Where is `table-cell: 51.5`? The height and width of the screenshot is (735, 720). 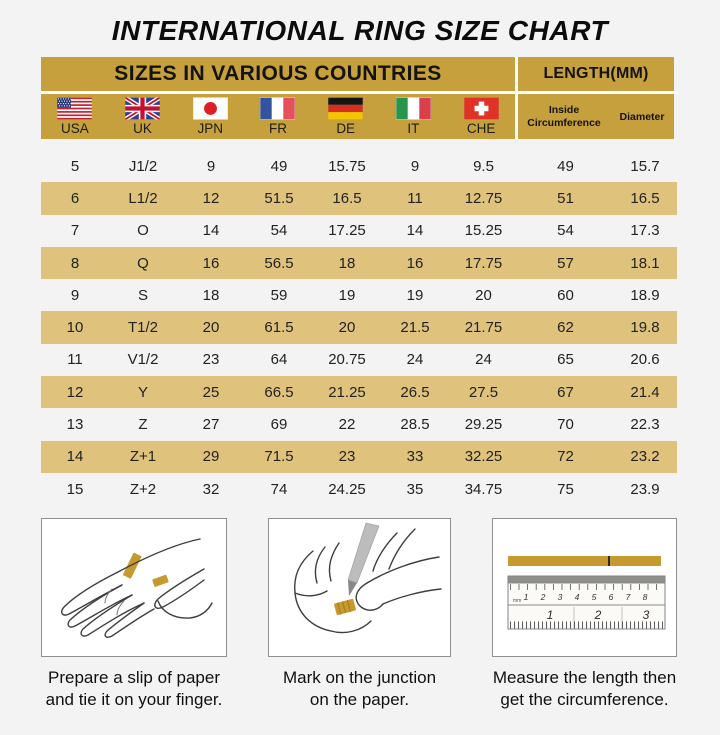
table-cell: 51.5 is located at coordinates (279, 198).